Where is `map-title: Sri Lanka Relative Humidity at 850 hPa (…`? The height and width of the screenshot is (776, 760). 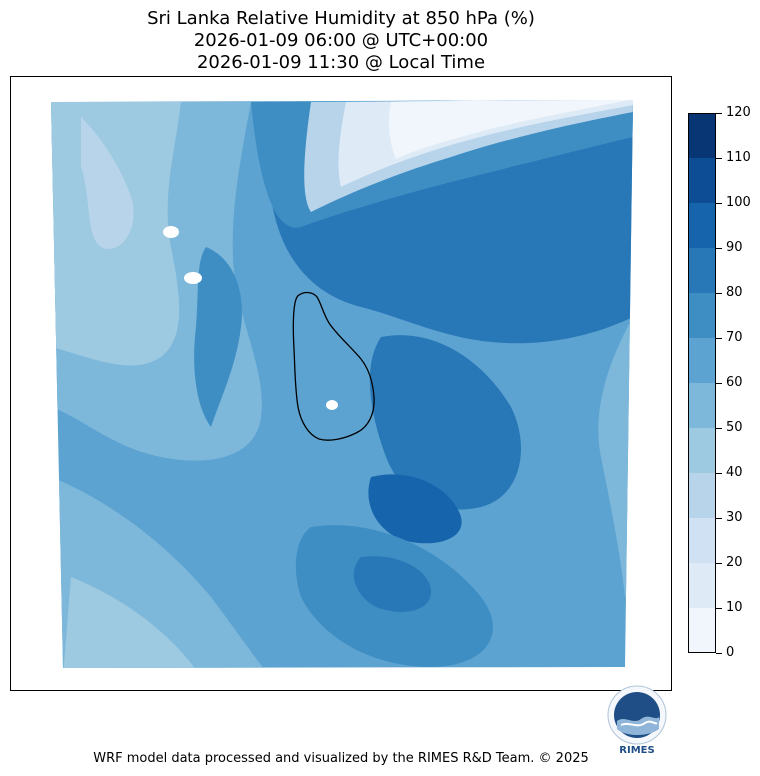 map-title: Sri Lanka Relative Humidity at 850 hPa (… is located at coordinates (341, 18).